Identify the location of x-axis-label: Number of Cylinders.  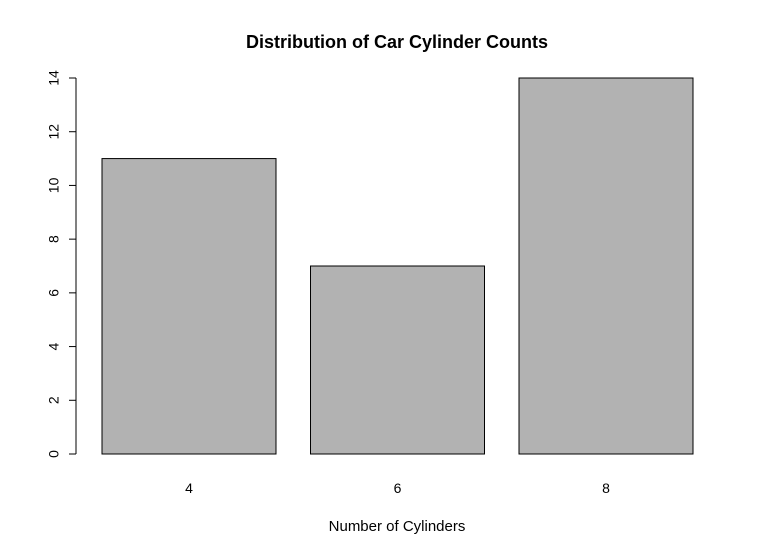
(397, 526).